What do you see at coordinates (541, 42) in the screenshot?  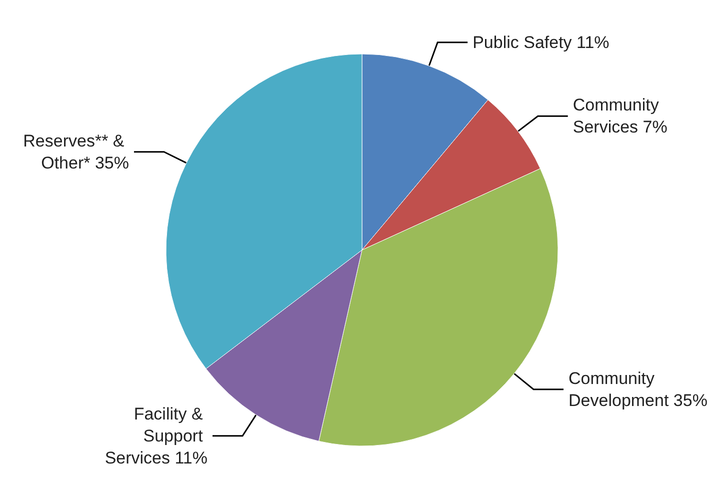 I see `slice-label: Public Safety 11%` at bounding box center [541, 42].